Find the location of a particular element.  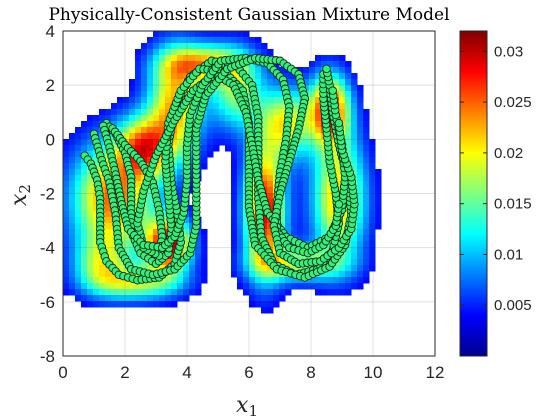

y-tick-label: -2 is located at coordinates (47, 194).